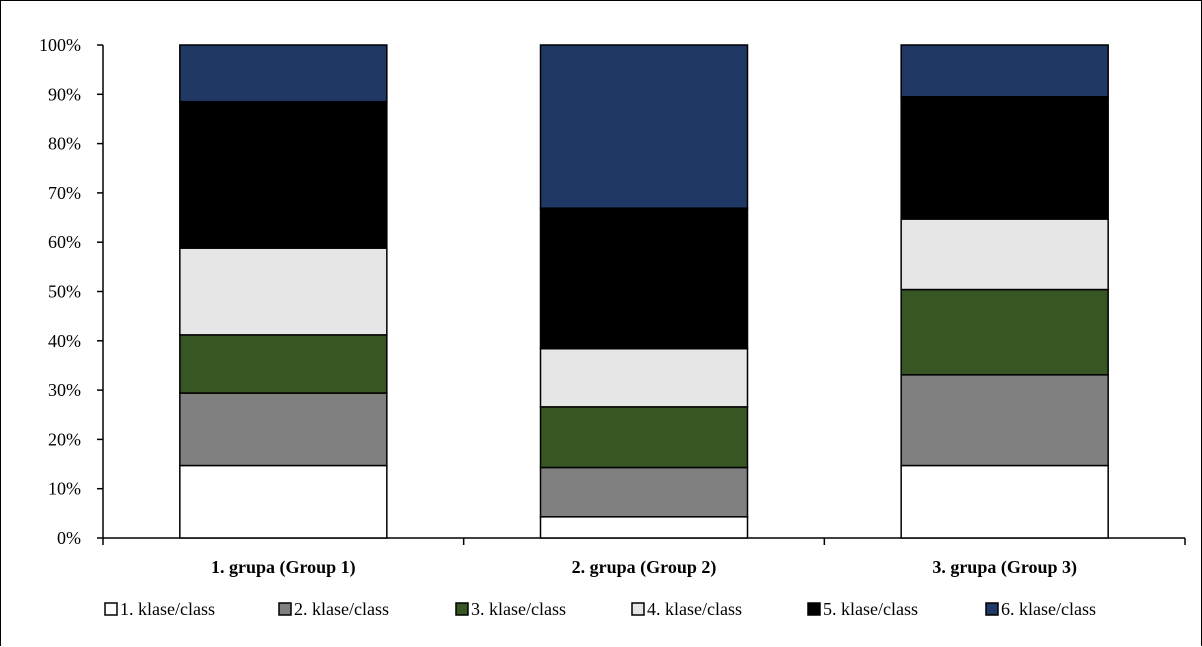 This screenshot has height=647, width=1202. I want to click on legend-label: 6. klase/class, so click(1048, 609).